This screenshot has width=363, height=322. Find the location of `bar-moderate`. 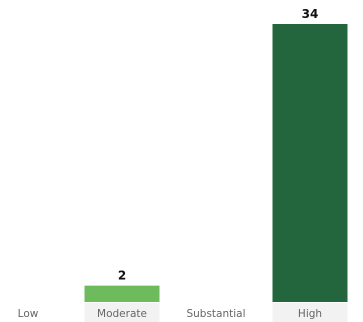

bar-moderate is located at coordinates (122, 293).